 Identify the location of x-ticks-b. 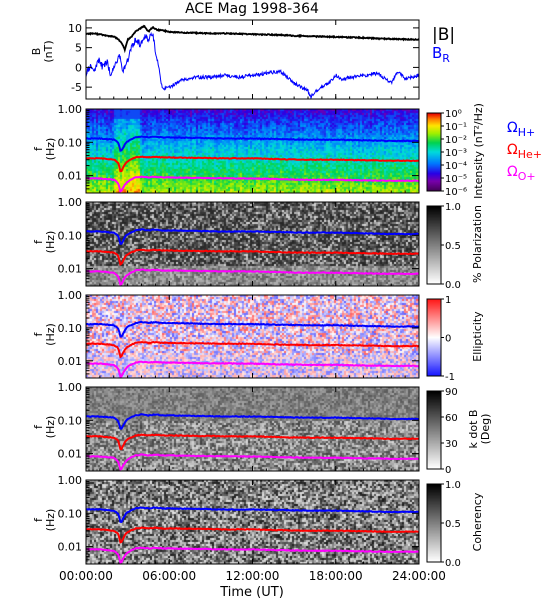
(252, 59).